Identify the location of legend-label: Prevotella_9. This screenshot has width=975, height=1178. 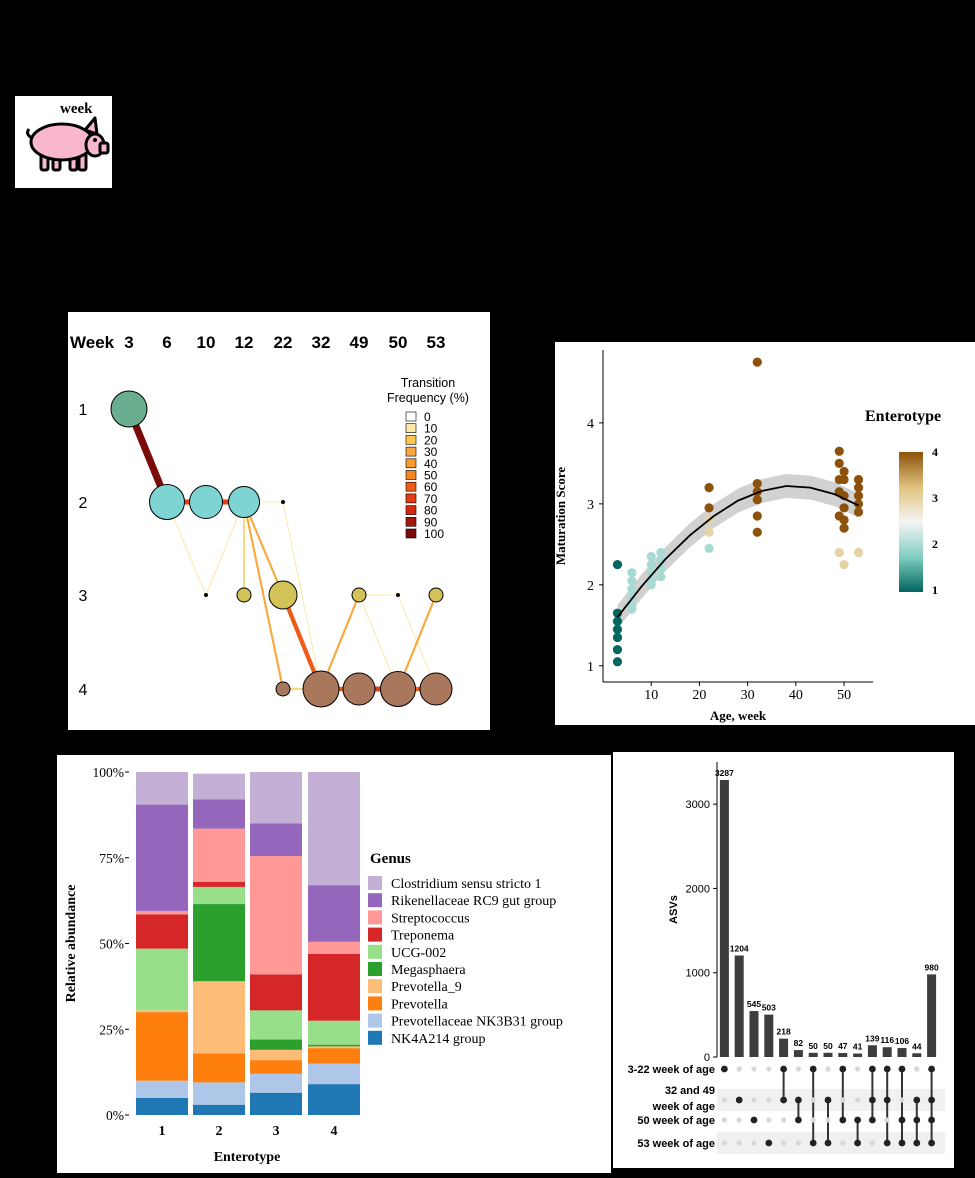
(426, 987).